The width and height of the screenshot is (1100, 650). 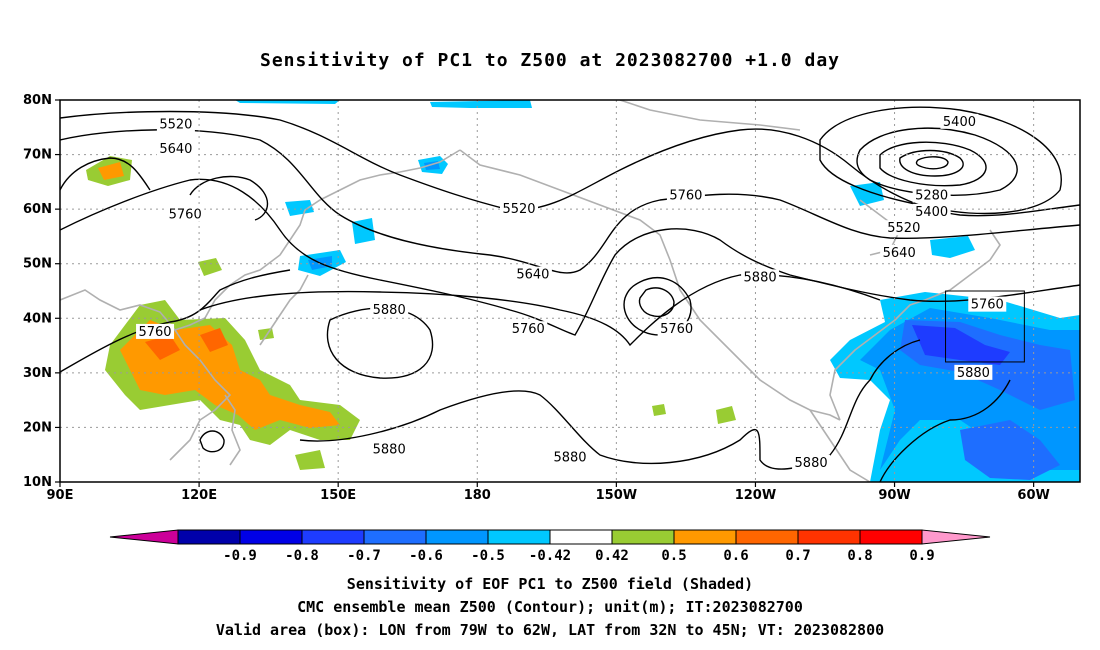 What do you see at coordinates (710, 115) in the screenshot?
I see `arctic-coastline` at bounding box center [710, 115].